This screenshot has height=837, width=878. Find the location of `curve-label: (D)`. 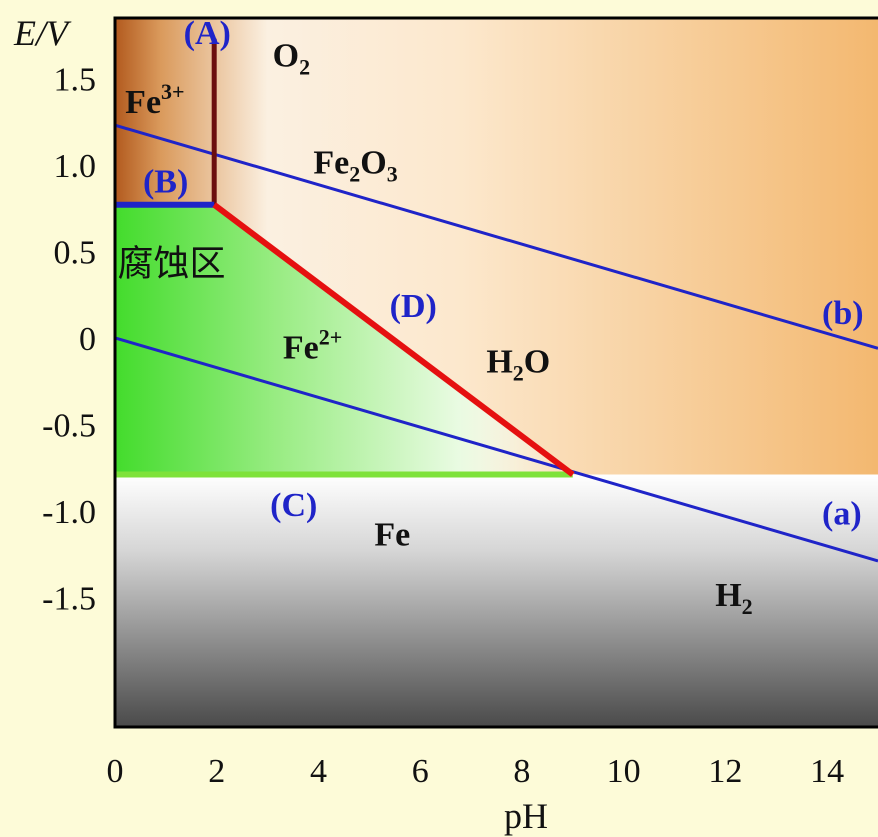

curve-label: (D) is located at coordinates (413, 306).